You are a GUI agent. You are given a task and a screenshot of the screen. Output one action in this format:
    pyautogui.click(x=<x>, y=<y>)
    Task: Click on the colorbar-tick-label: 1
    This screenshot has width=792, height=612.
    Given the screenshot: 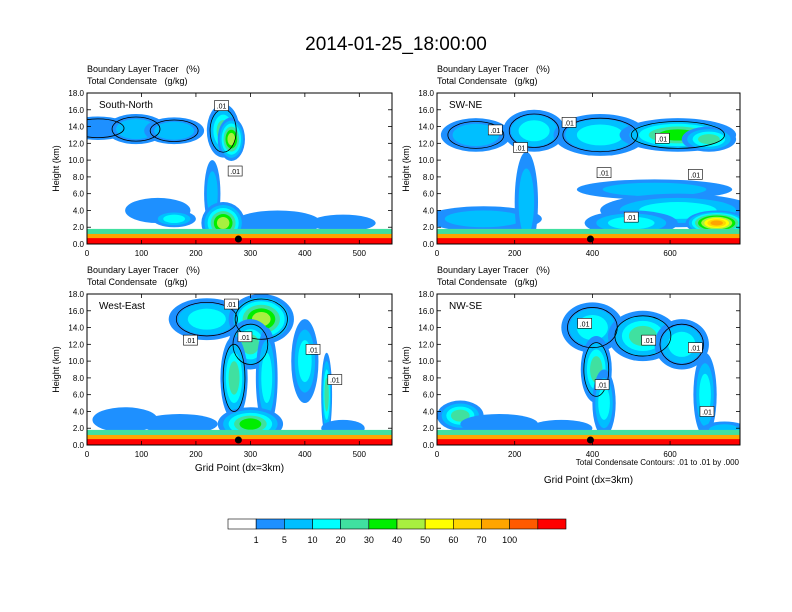 What is the action you would take?
    pyautogui.click(x=256, y=540)
    